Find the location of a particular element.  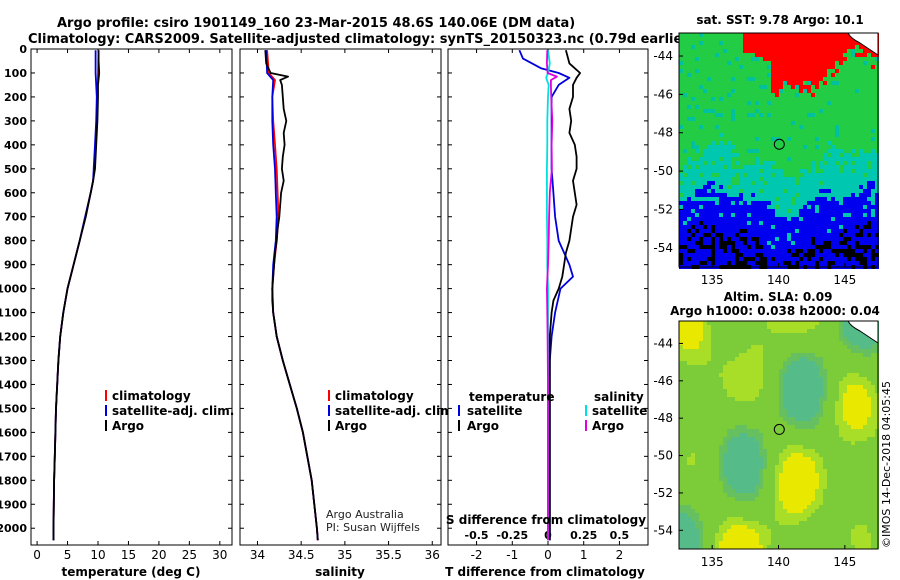

legend-label-argo: Argo is located at coordinates (351, 426).